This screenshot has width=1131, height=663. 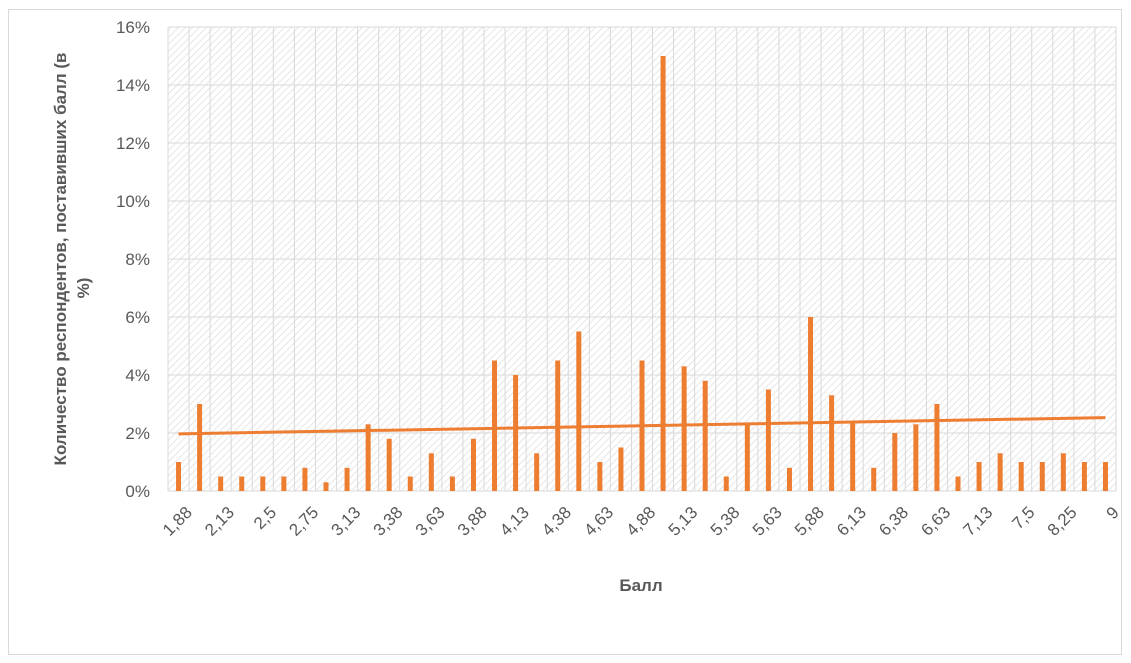 I want to click on y-tick-label: 4%, so click(x=137, y=375).